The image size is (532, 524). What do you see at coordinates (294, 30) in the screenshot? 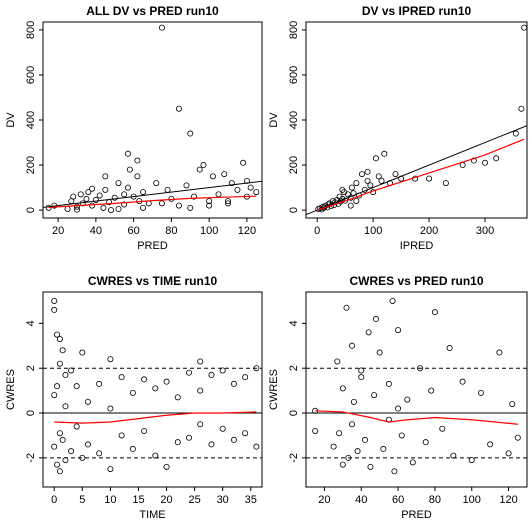
I see `y-tick-label: 800` at bounding box center [294, 30].